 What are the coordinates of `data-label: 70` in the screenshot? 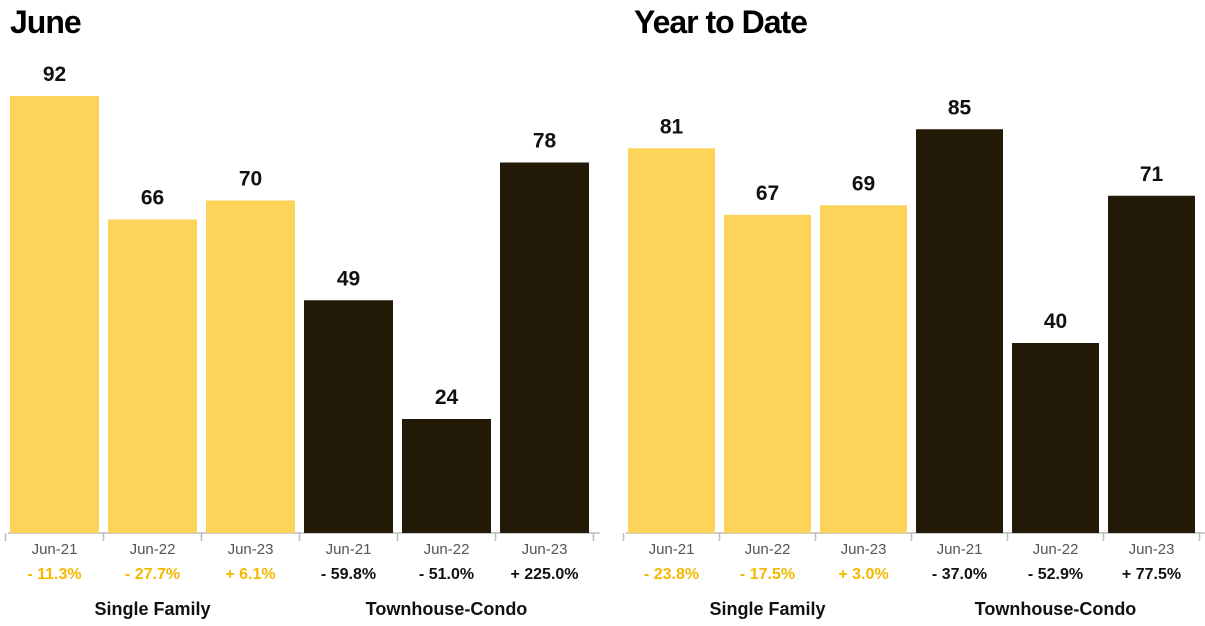 It's located at (250, 179).